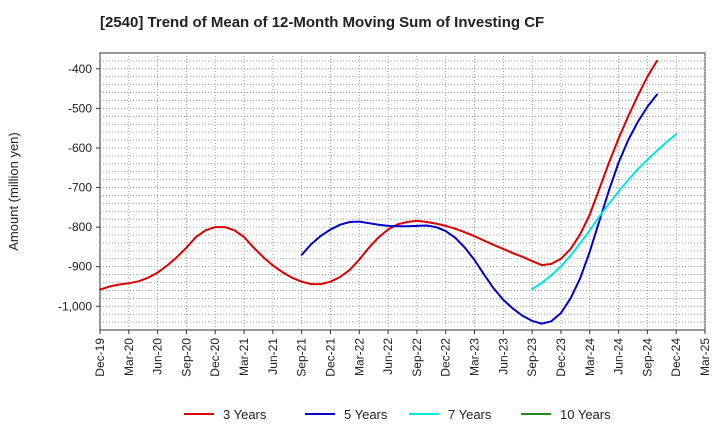  What do you see at coordinates (244, 357) in the screenshot?
I see `x-tick-label: Mar-21` at bounding box center [244, 357].